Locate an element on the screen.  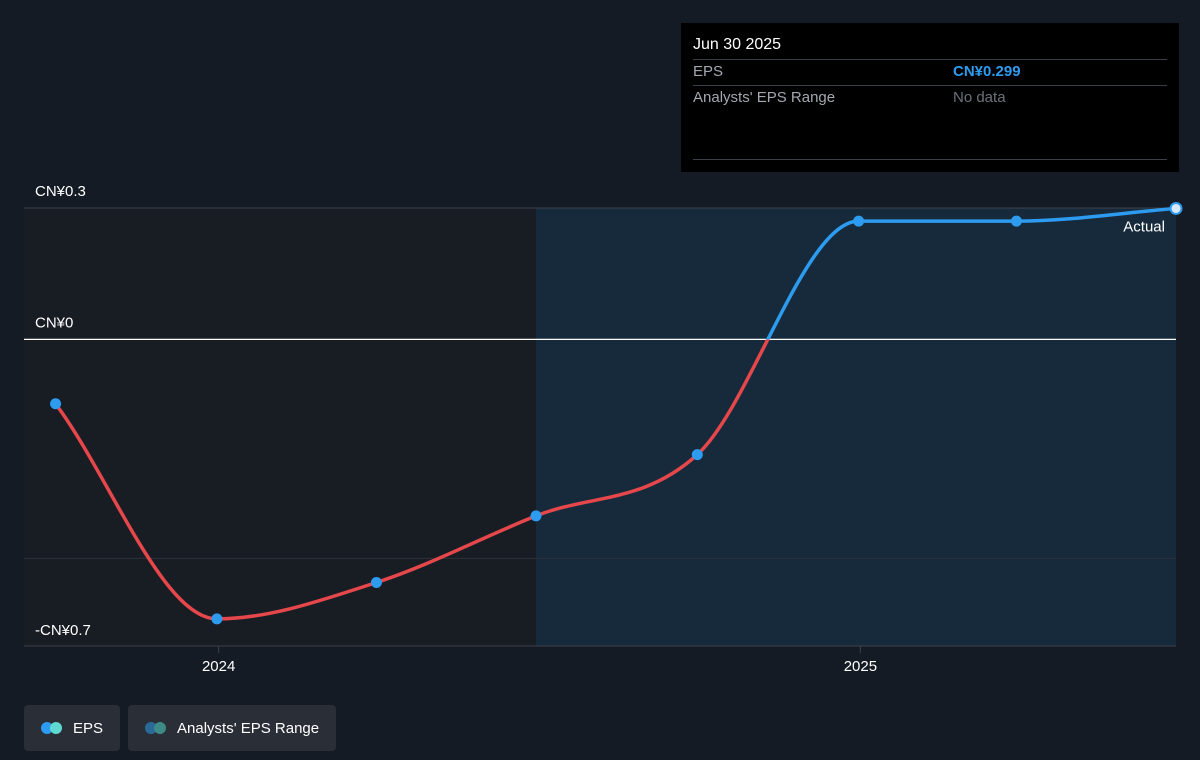
actual-annotation: Actual is located at coordinates (1144, 226).